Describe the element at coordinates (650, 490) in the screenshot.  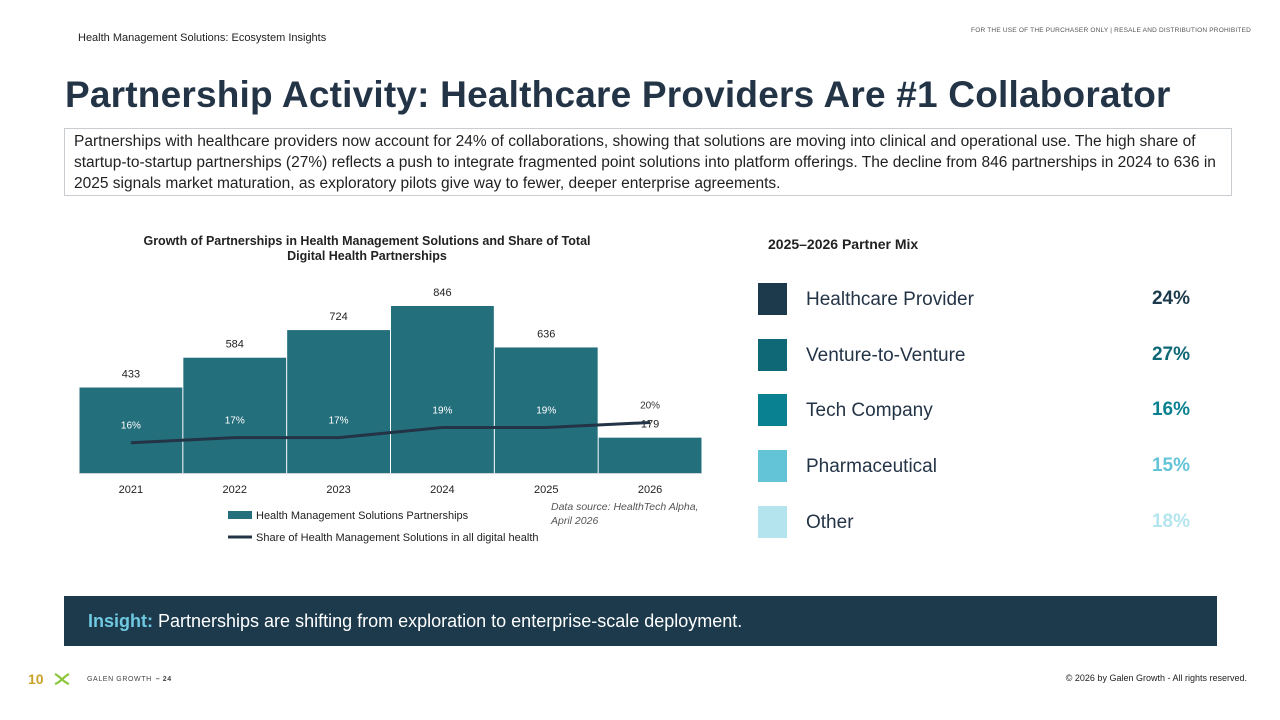
I see `x-tick-label: 2026` at that location.